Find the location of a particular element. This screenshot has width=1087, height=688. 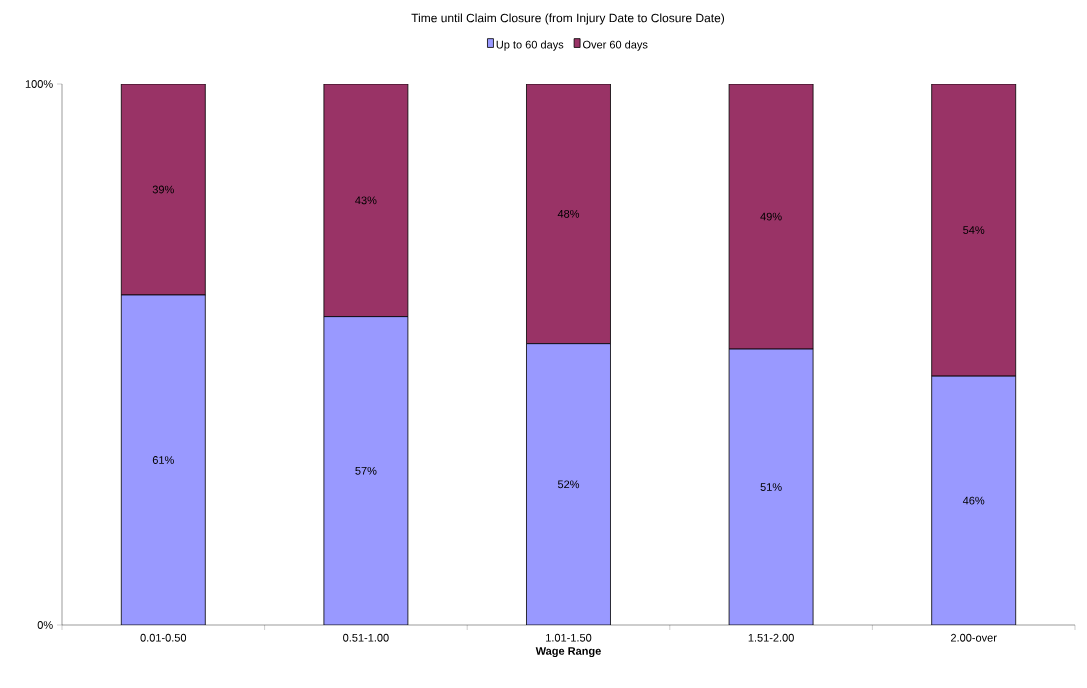

x-tick-label: 1.01-1.50 is located at coordinates (569, 637).